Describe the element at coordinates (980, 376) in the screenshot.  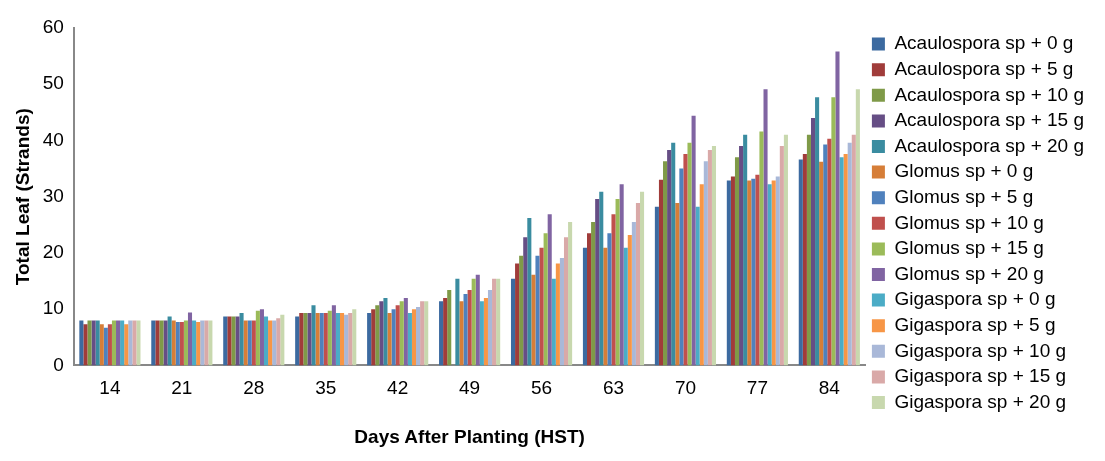
I see `legend-label: Gigaspora sp + 15 g` at that location.